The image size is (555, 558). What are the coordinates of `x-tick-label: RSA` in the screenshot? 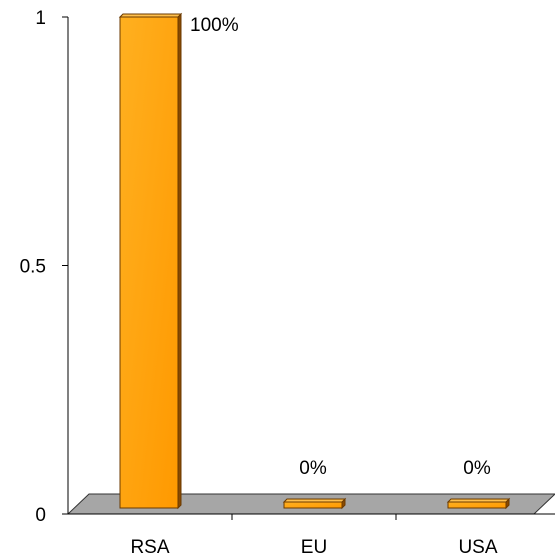 It's located at (149, 547).